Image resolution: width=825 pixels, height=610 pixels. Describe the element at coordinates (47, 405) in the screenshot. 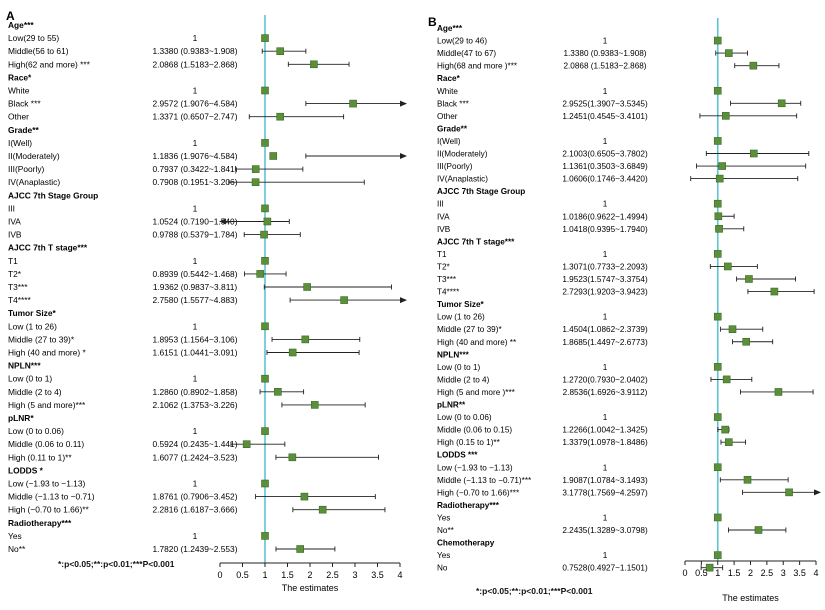

I see `row-label: High (5 and more)***` at that location.